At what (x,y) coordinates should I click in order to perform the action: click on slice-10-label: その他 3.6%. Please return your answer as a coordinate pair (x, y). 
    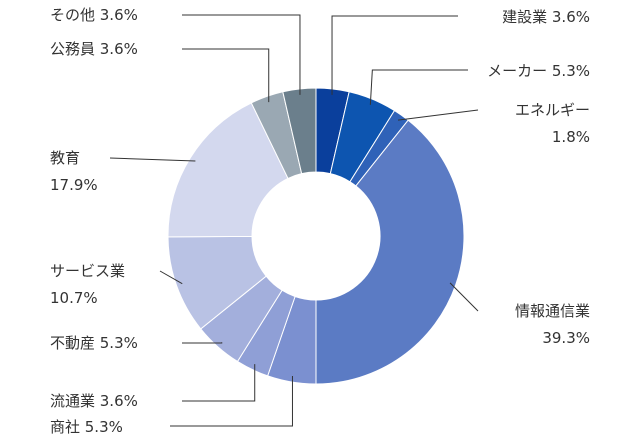
    Looking at the image, I should click on (94, 15).